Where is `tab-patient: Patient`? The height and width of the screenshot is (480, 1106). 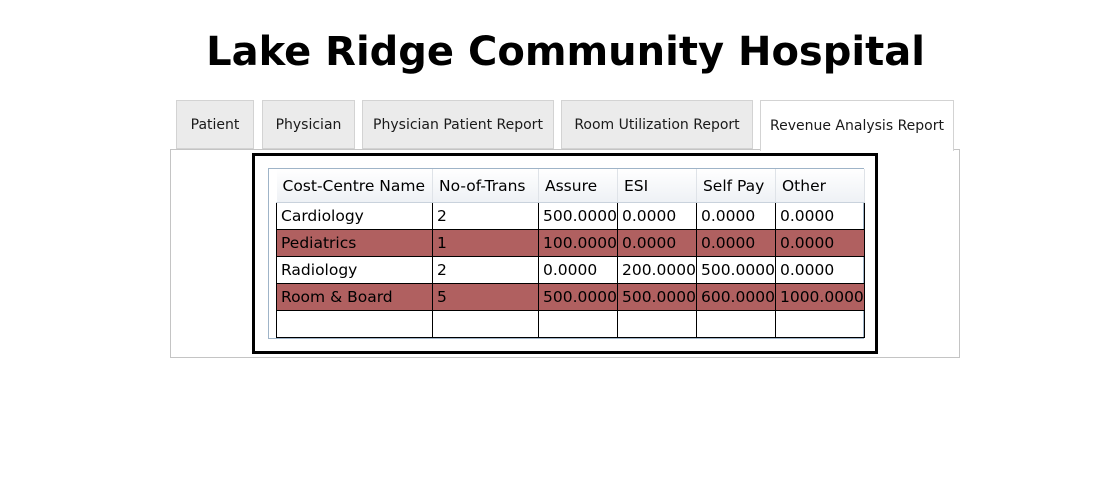 tab-patient: Patient is located at coordinates (215, 124).